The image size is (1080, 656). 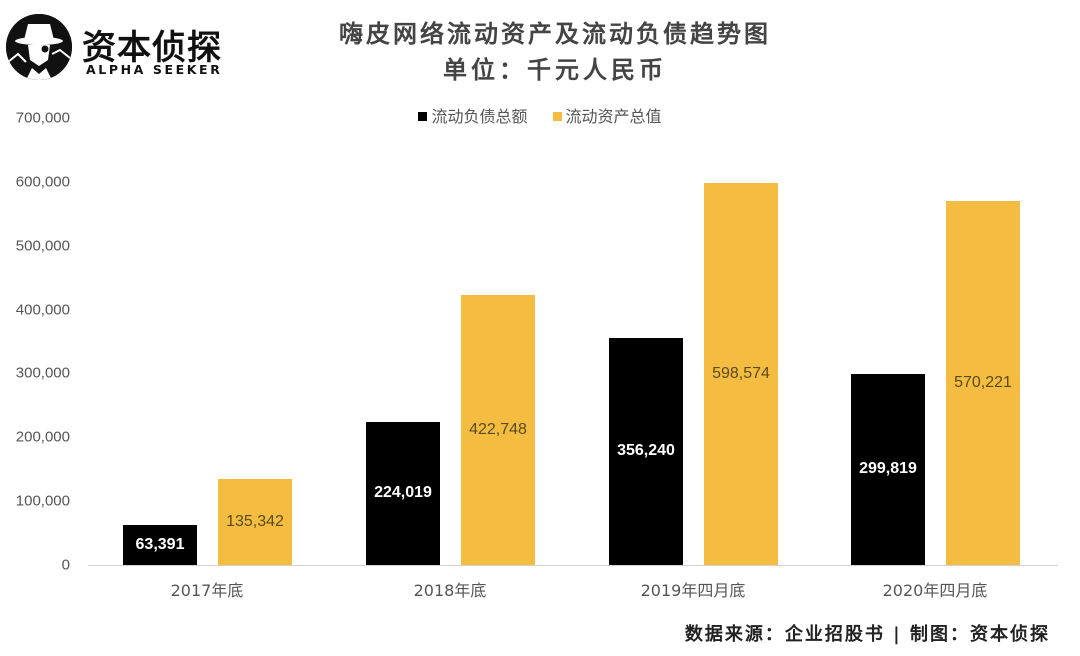 I want to click on legend-item-assets: 流动资产总值, so click(x=607, y=115).